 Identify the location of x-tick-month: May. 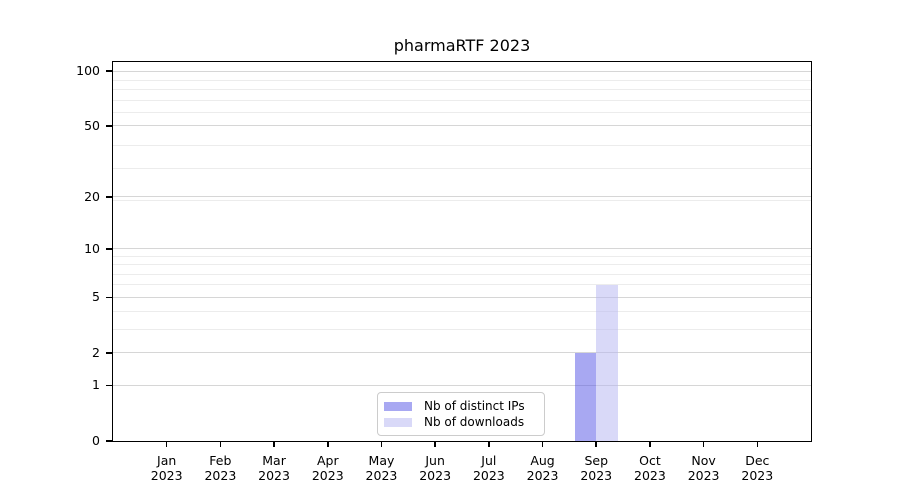
(381, 460).